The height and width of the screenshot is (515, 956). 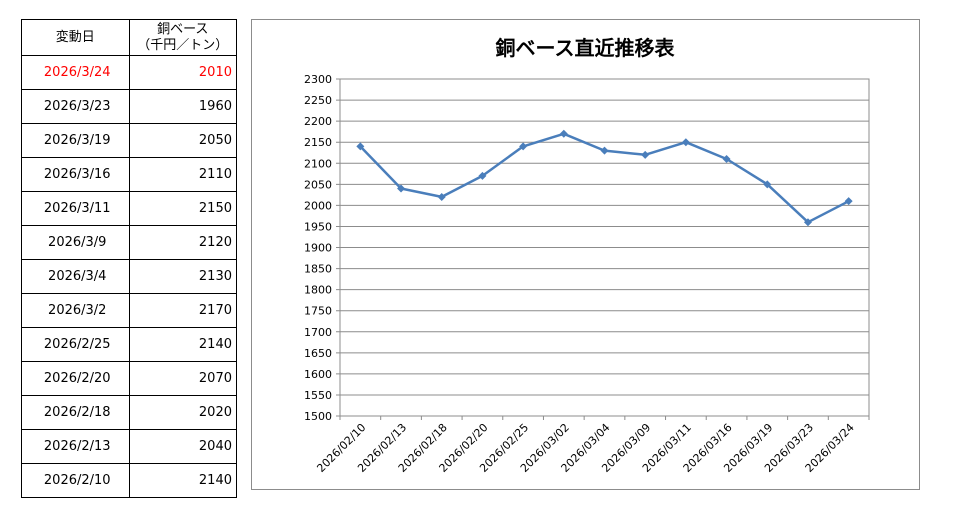 I want to click on row-price: 2070, so click(x=182, y=378).